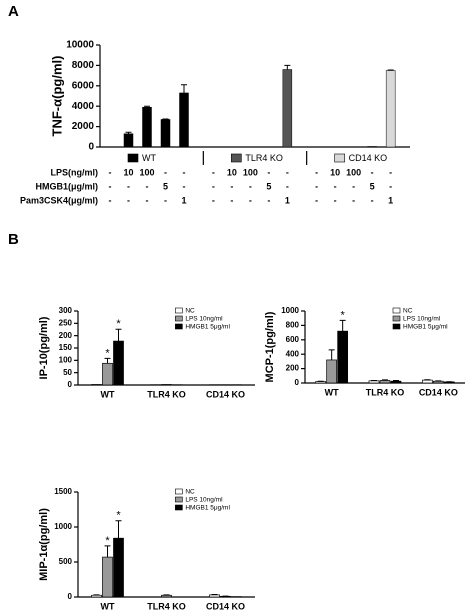 This screenshot has height=614, width=474. Describe the element at coordinates (66, 322) in the screenshot. I see `y-tick-label: 250` at that location.